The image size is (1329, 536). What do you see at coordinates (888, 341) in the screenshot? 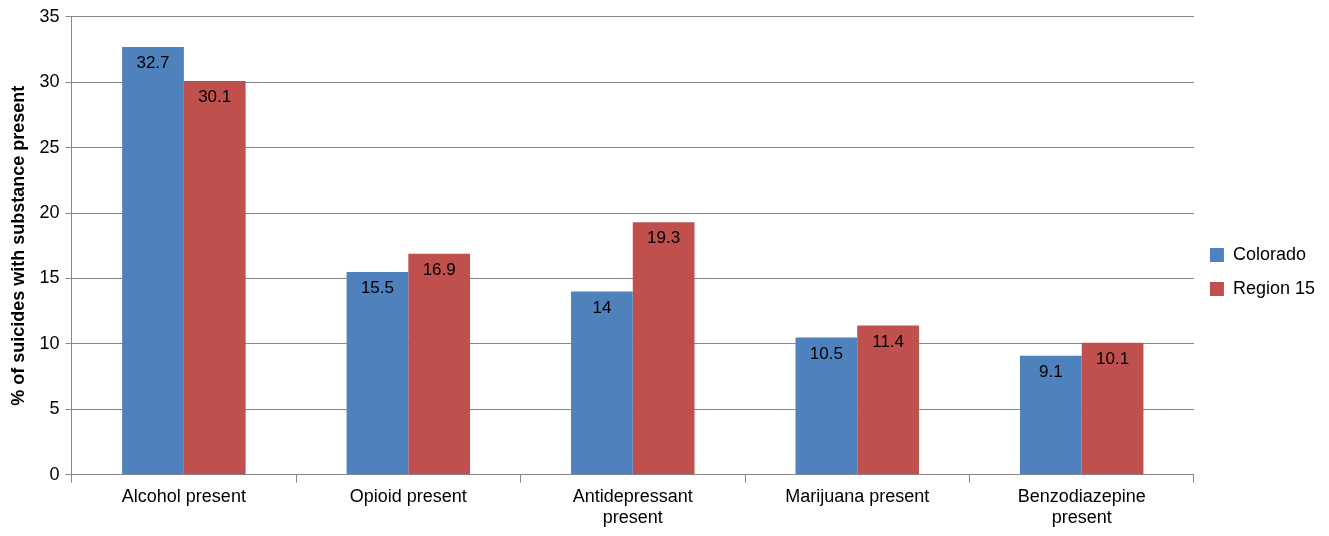
I see `data-label: 11.4` at bounding box center [888, 341].